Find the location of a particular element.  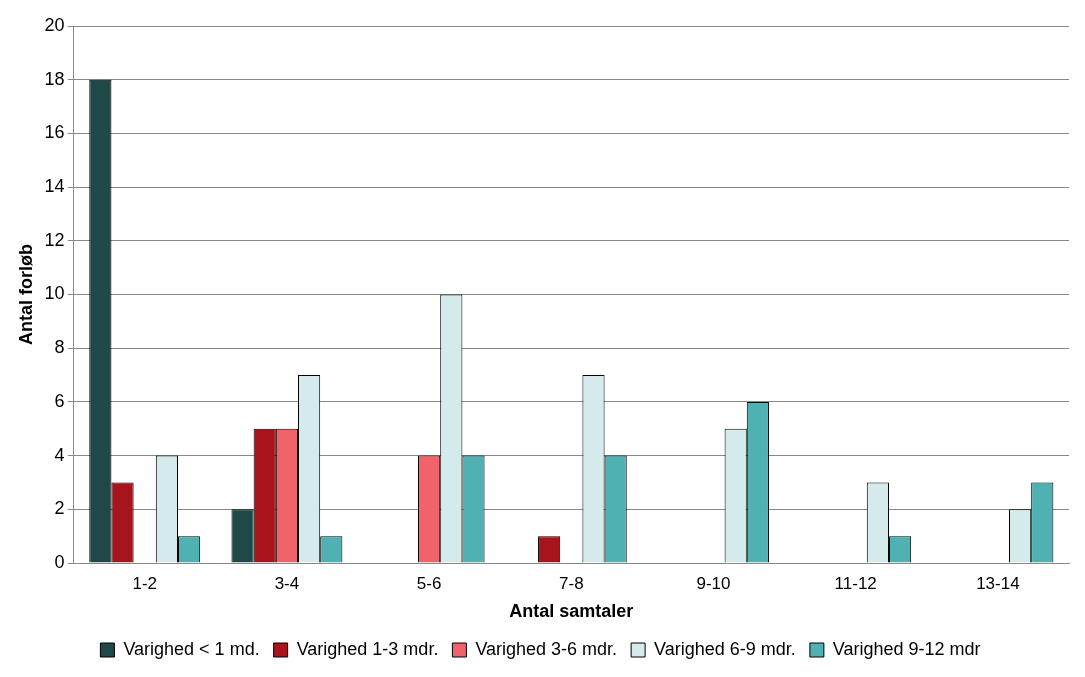

legend-label: Varighed 9-12 mdr is located at coordinates (906, 648).